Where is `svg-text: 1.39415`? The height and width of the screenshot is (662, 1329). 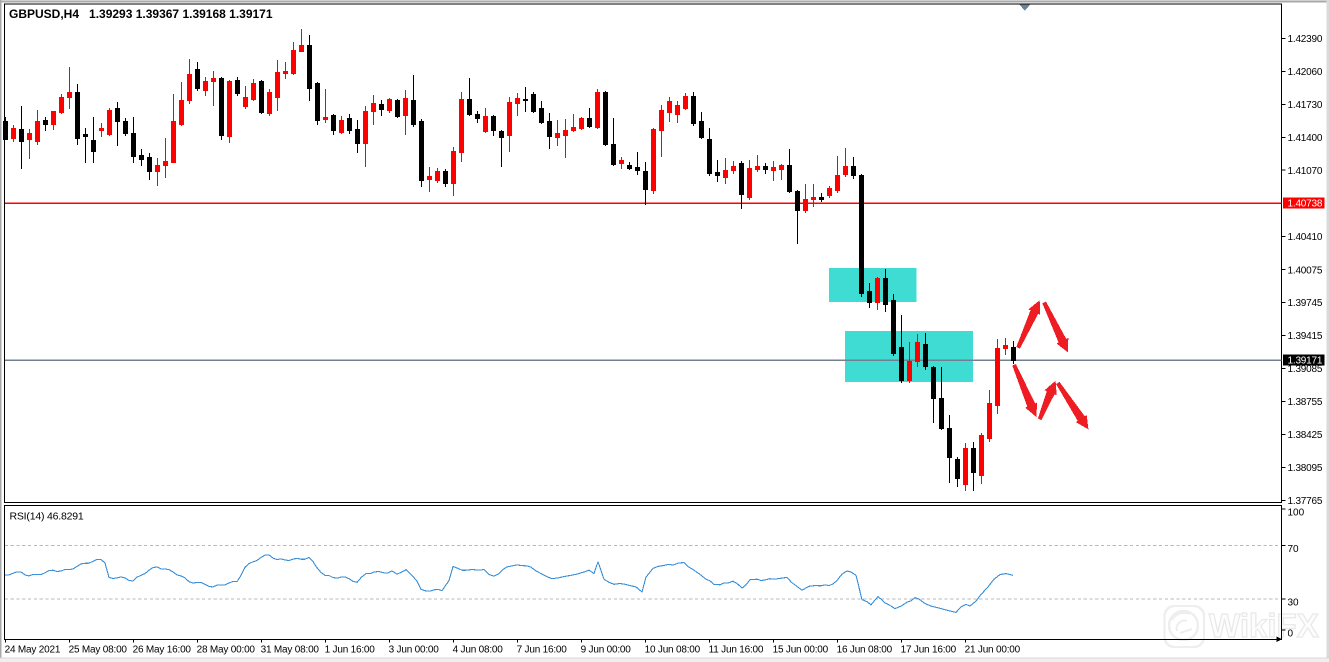
svg-text: 1.39415 is located at coordinates (1305, 336).